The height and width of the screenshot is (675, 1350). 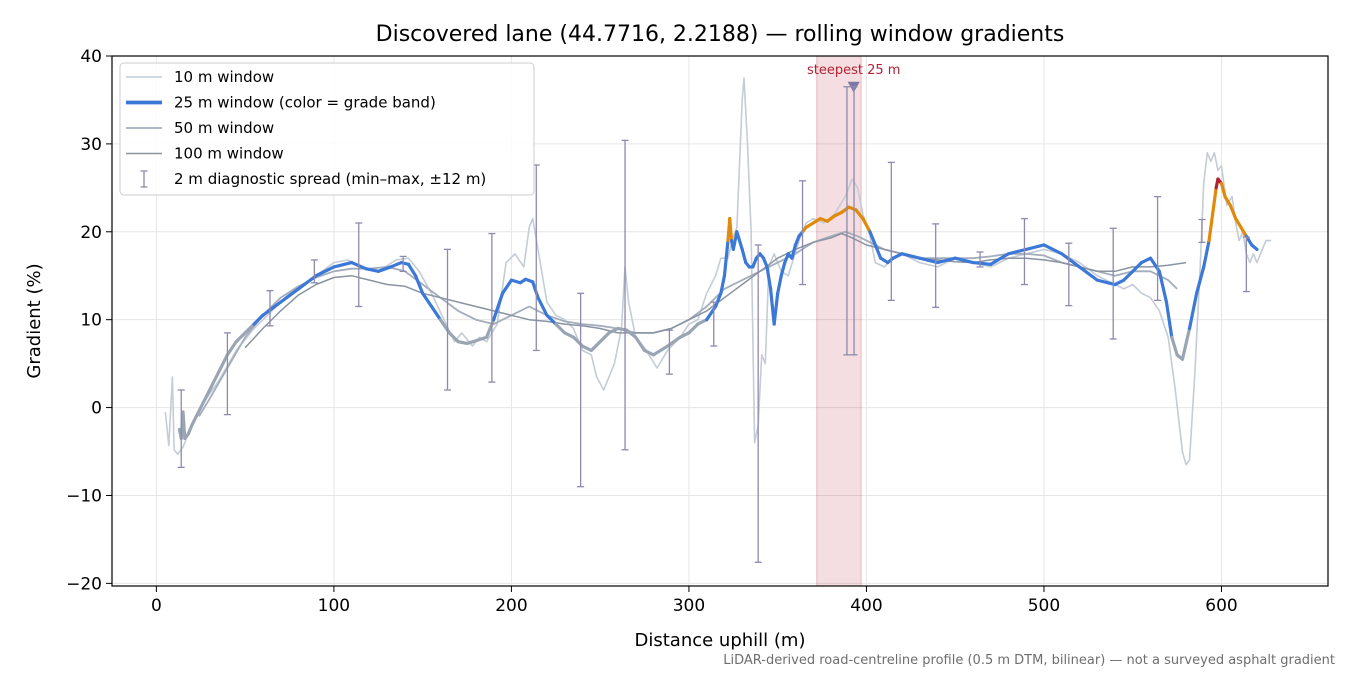 What do you see at coordinates (866, 606) in the screenshot?
I see `x-tick-label: 400` at bounding box center [866, 606].